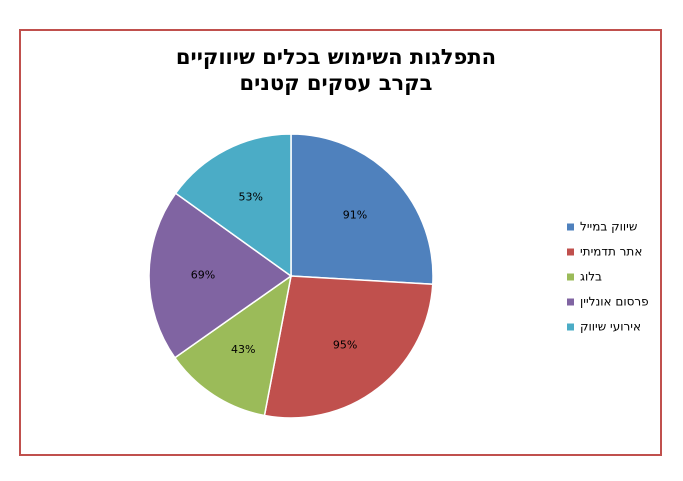 Image resolution: width=683 pixels, height=481 pixels. What do you see at coordinates (611, 252) in the screenshot?
I see `legend-label: אתר תדמיתי` at bounding box center [611, 252].